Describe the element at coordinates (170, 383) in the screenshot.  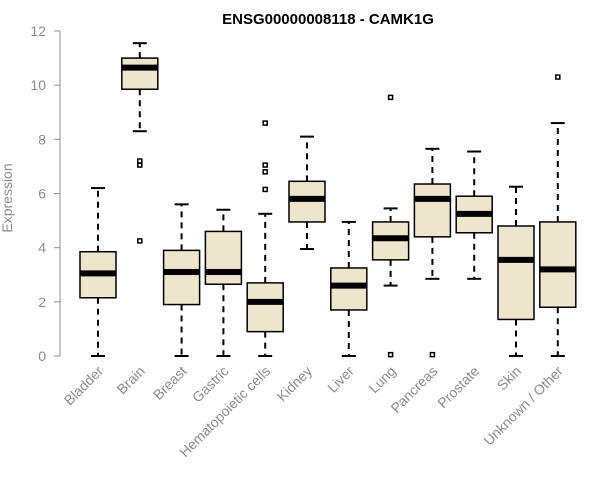
I see `x-tick-label: Breast` at that location.